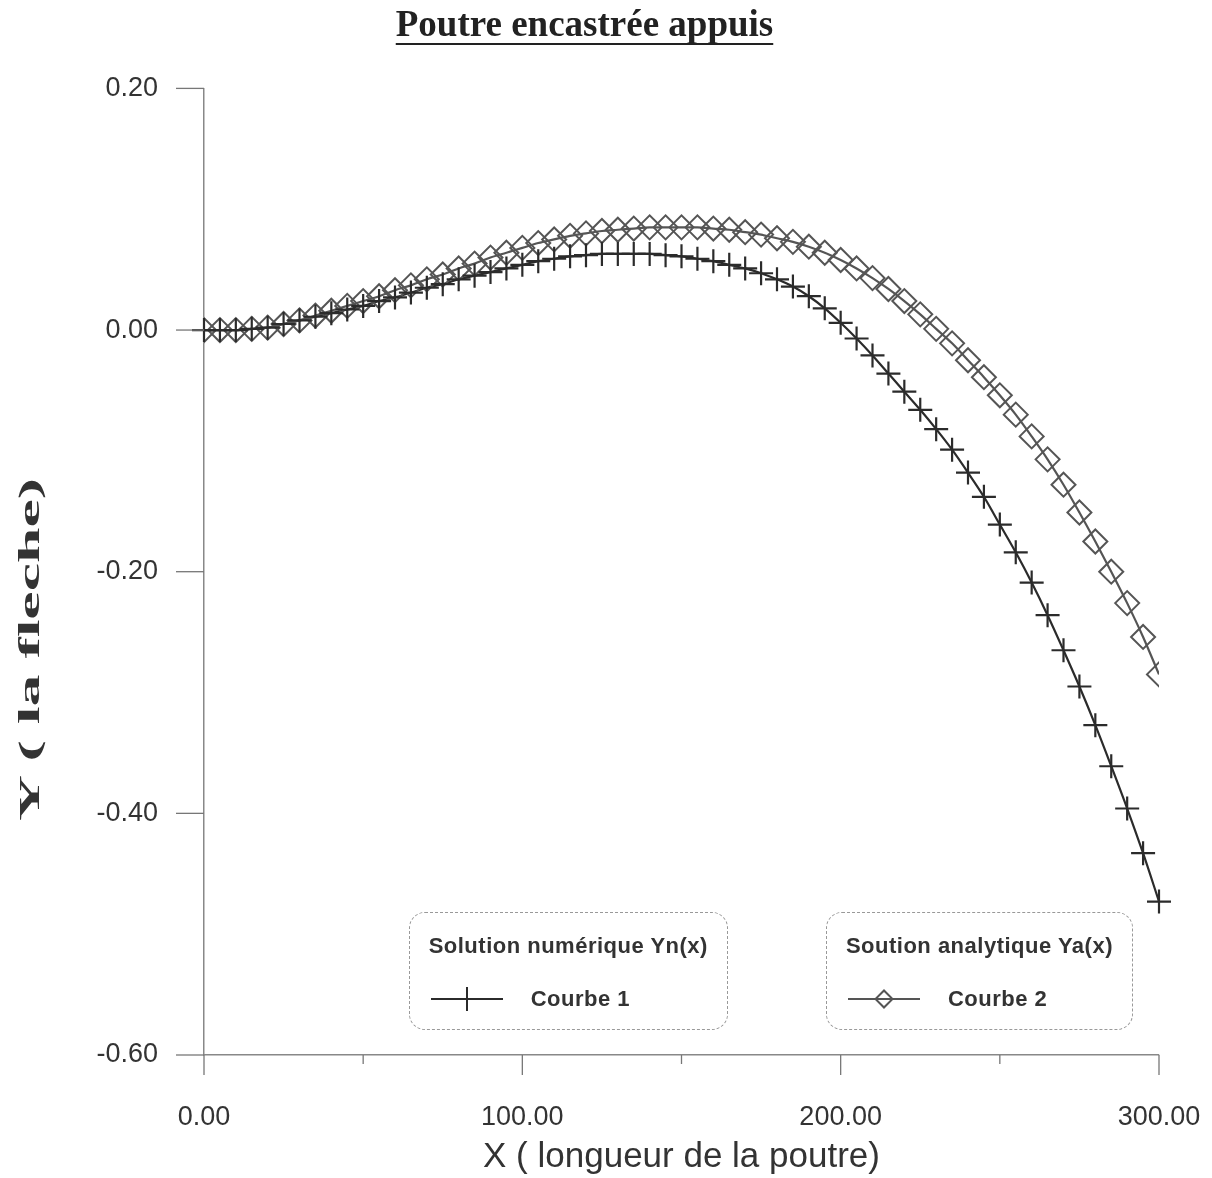 The width and height of the screenshot is (1212, 1178). Describe the element at coordinates (840, 1115) in the screenshot. I see `x-tick-label: 200.00` at that location.